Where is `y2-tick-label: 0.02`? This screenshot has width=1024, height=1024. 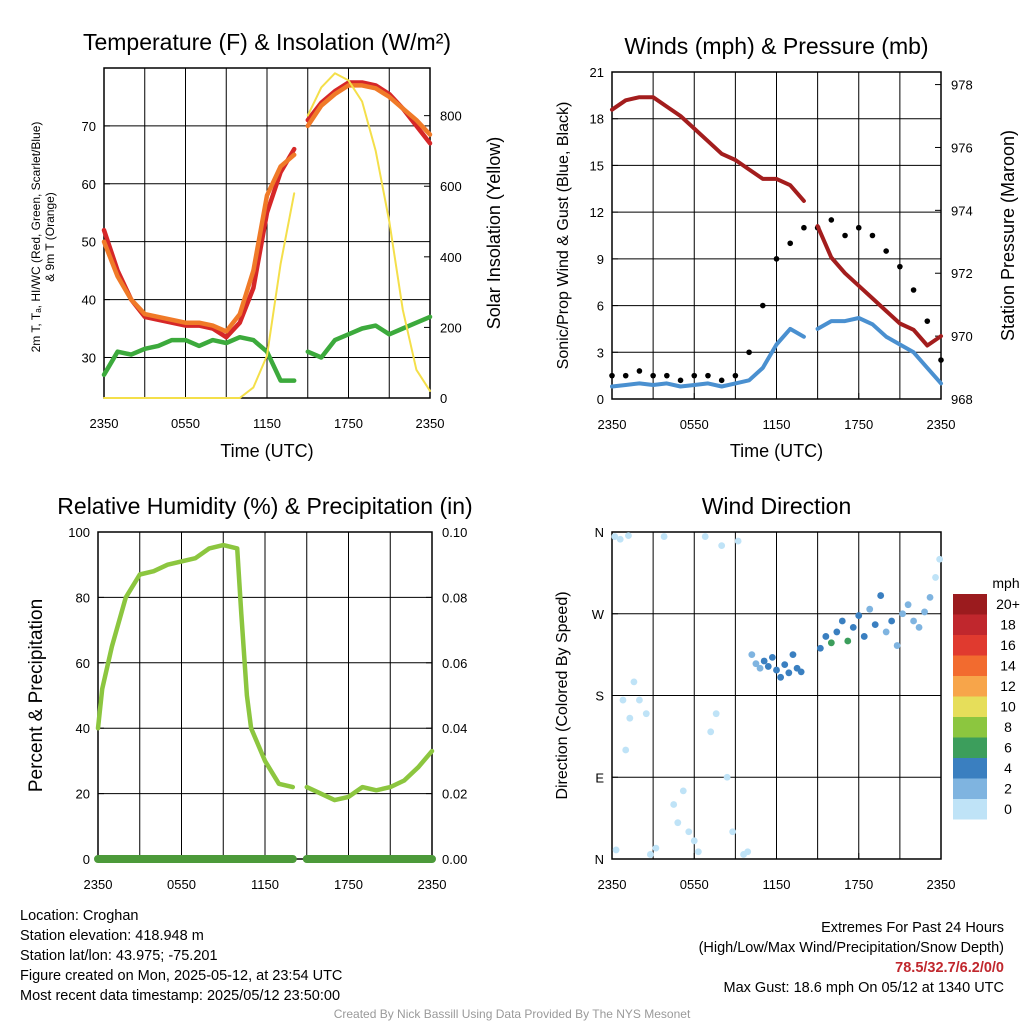
y2-tick-label: 0.02 is located at coordinates (454, 794).